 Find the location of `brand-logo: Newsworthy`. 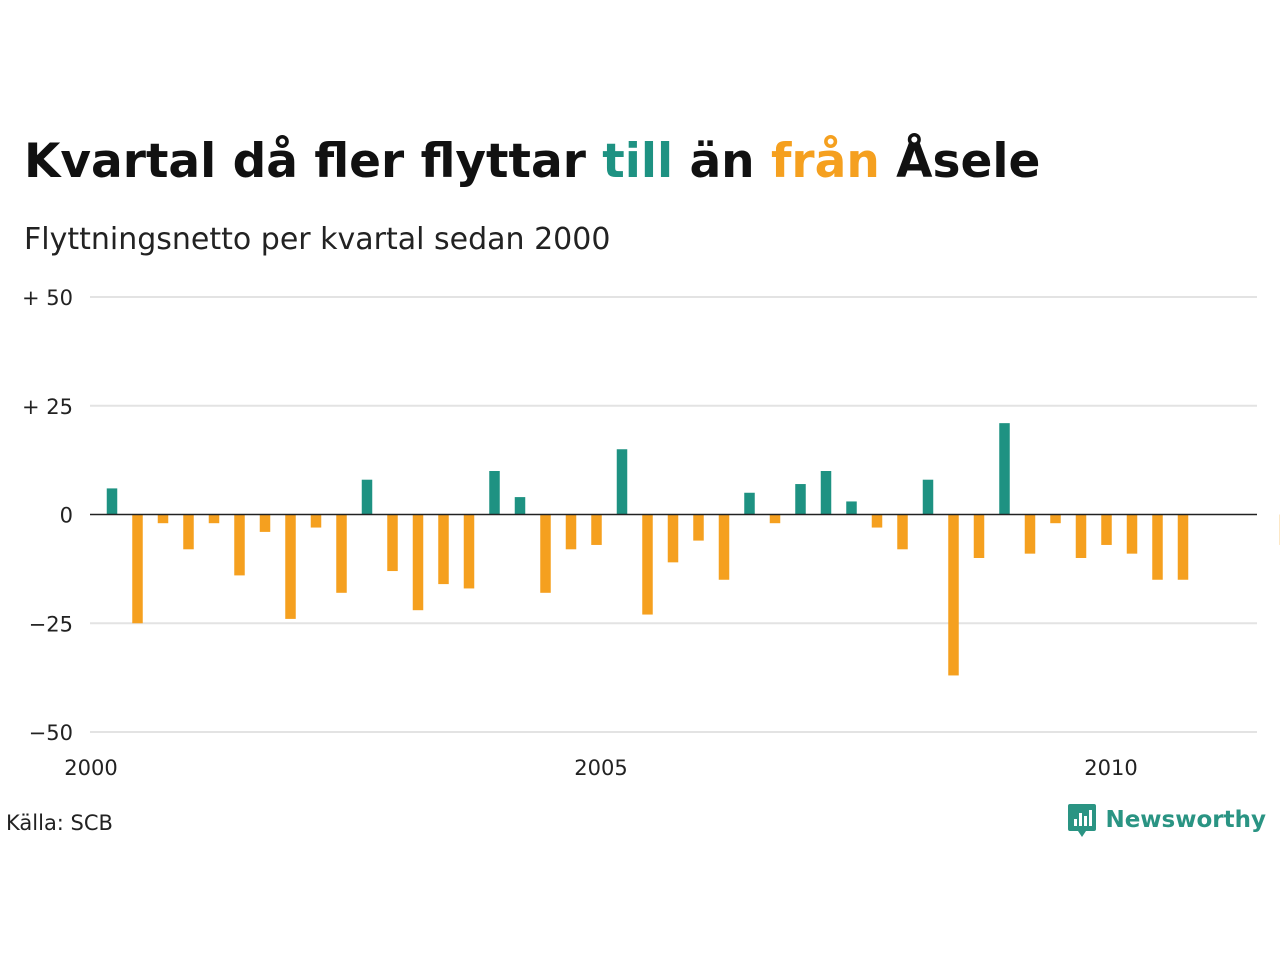

brand-logo: Newsworthy is located at coordinates (1166, 820).